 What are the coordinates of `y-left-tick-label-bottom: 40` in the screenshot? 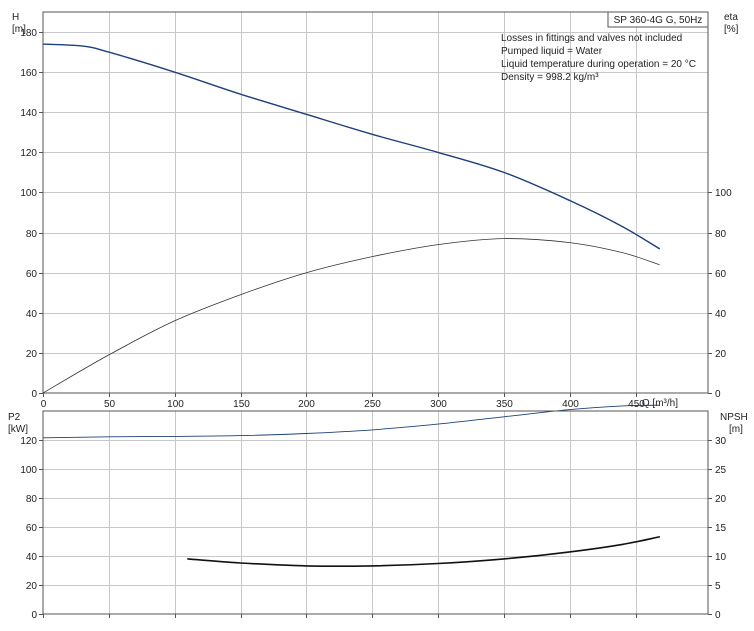 It's located at (32, 557).